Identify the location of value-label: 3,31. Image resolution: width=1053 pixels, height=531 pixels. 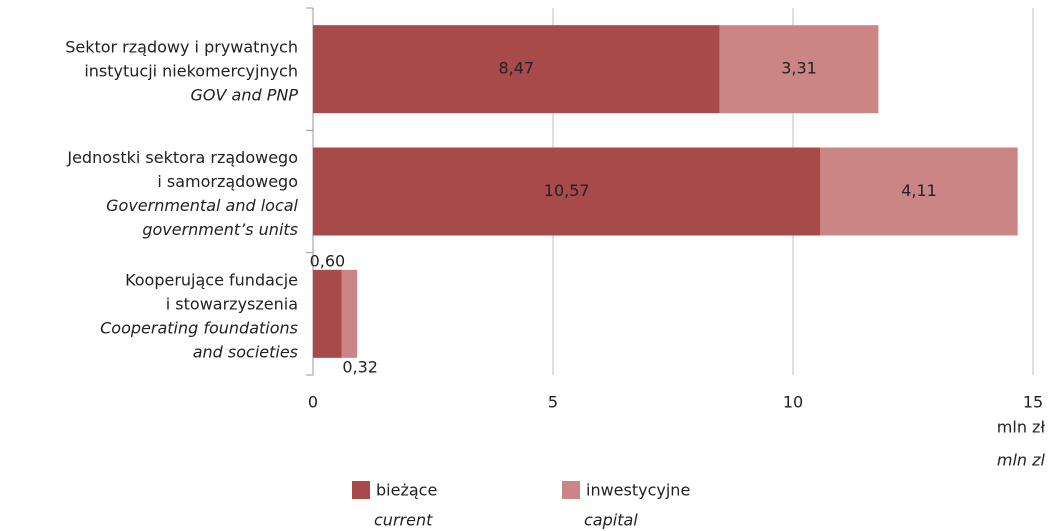
(799, 68).